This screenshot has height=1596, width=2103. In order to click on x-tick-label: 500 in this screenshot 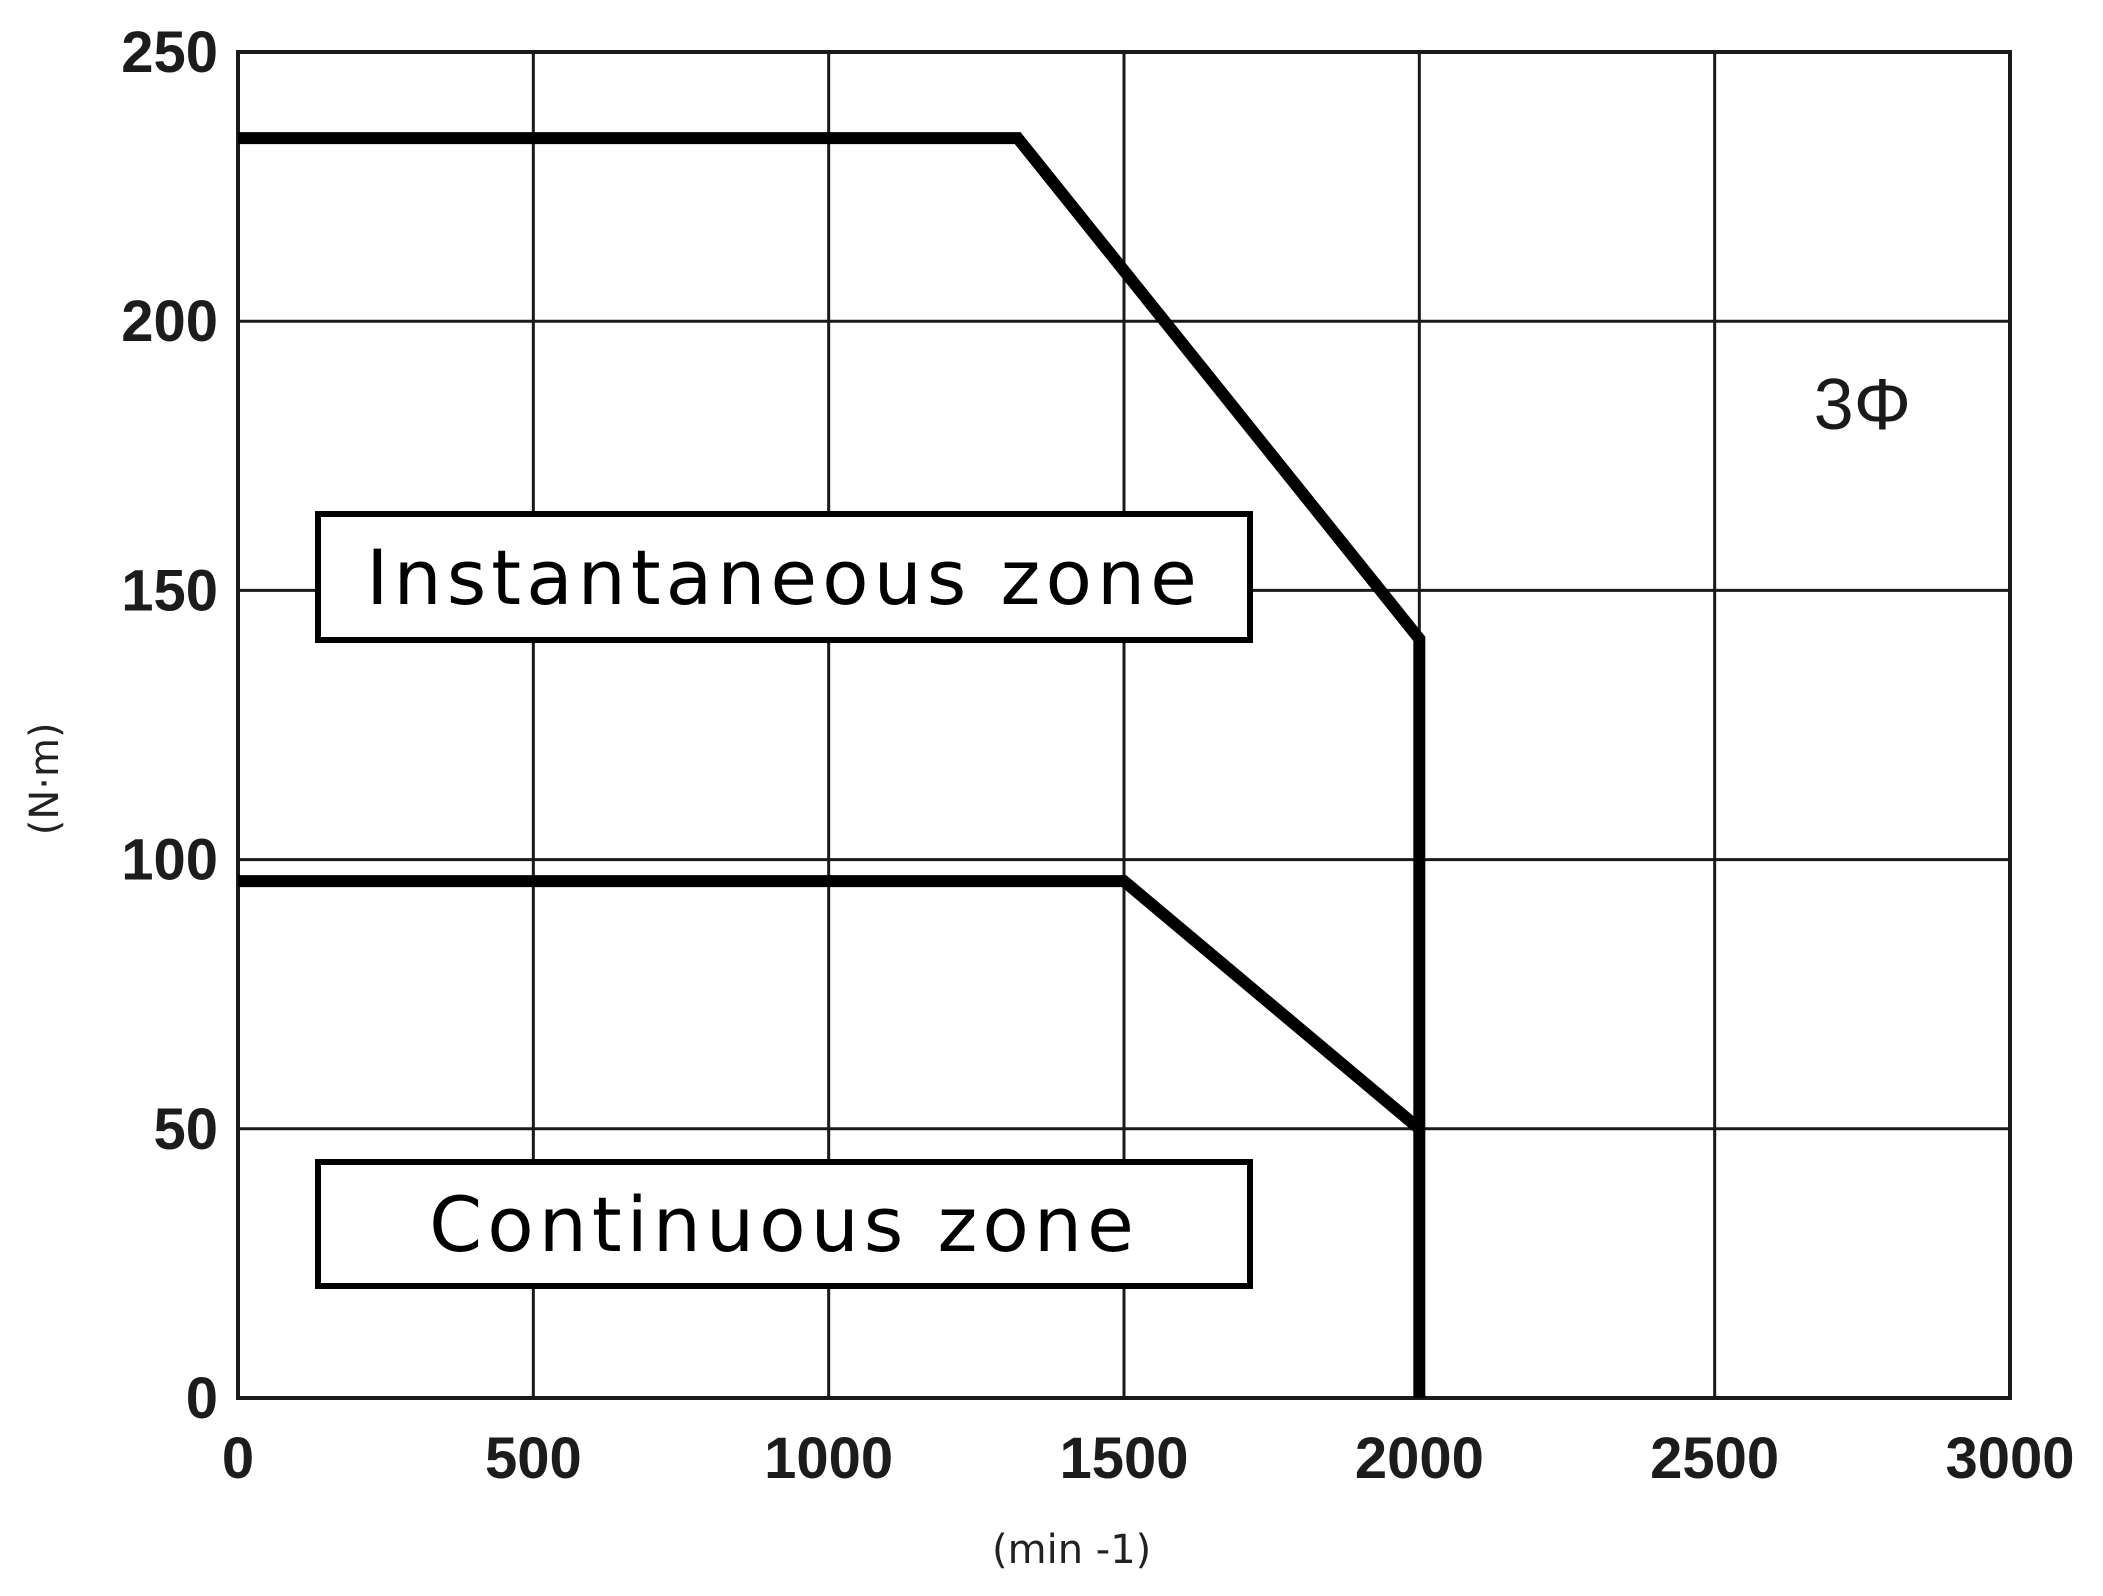, I will do `click(533, 1458)`.